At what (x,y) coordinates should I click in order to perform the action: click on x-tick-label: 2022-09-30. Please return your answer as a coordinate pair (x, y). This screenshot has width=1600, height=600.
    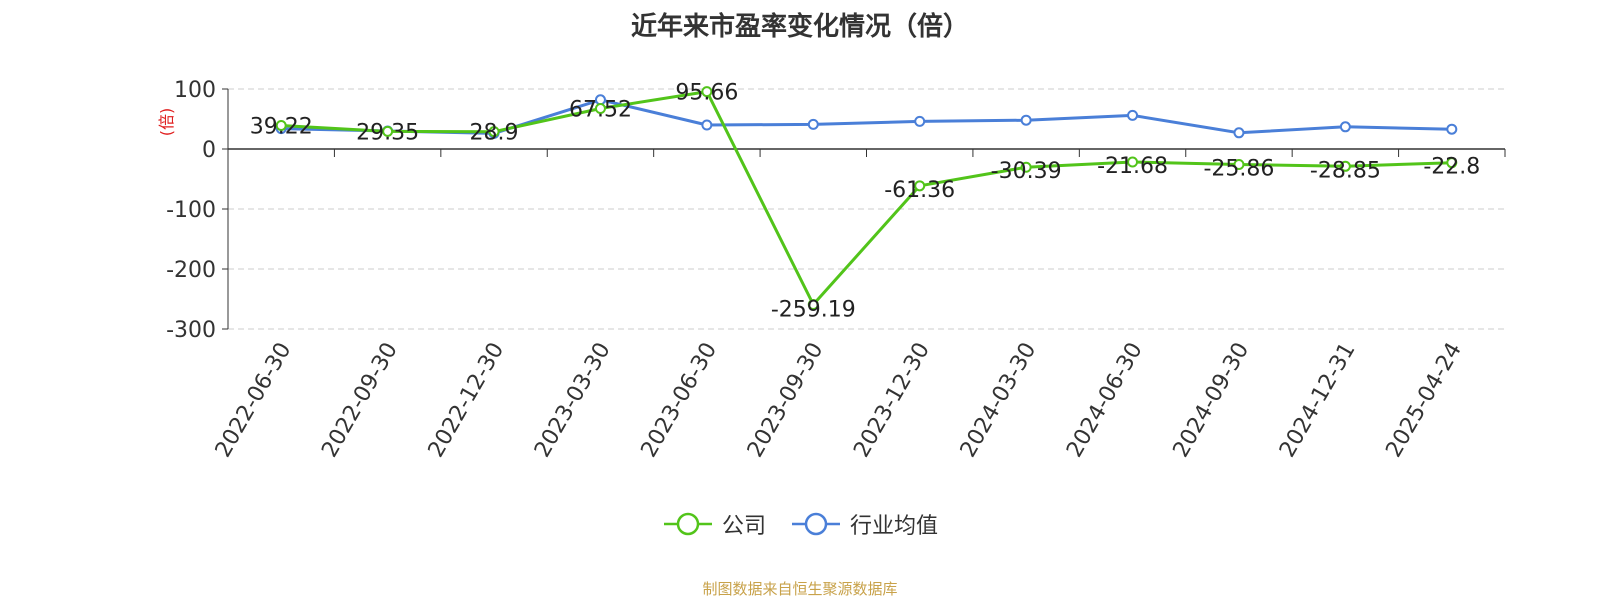
    Looking at the image, I should click on (360, 400).